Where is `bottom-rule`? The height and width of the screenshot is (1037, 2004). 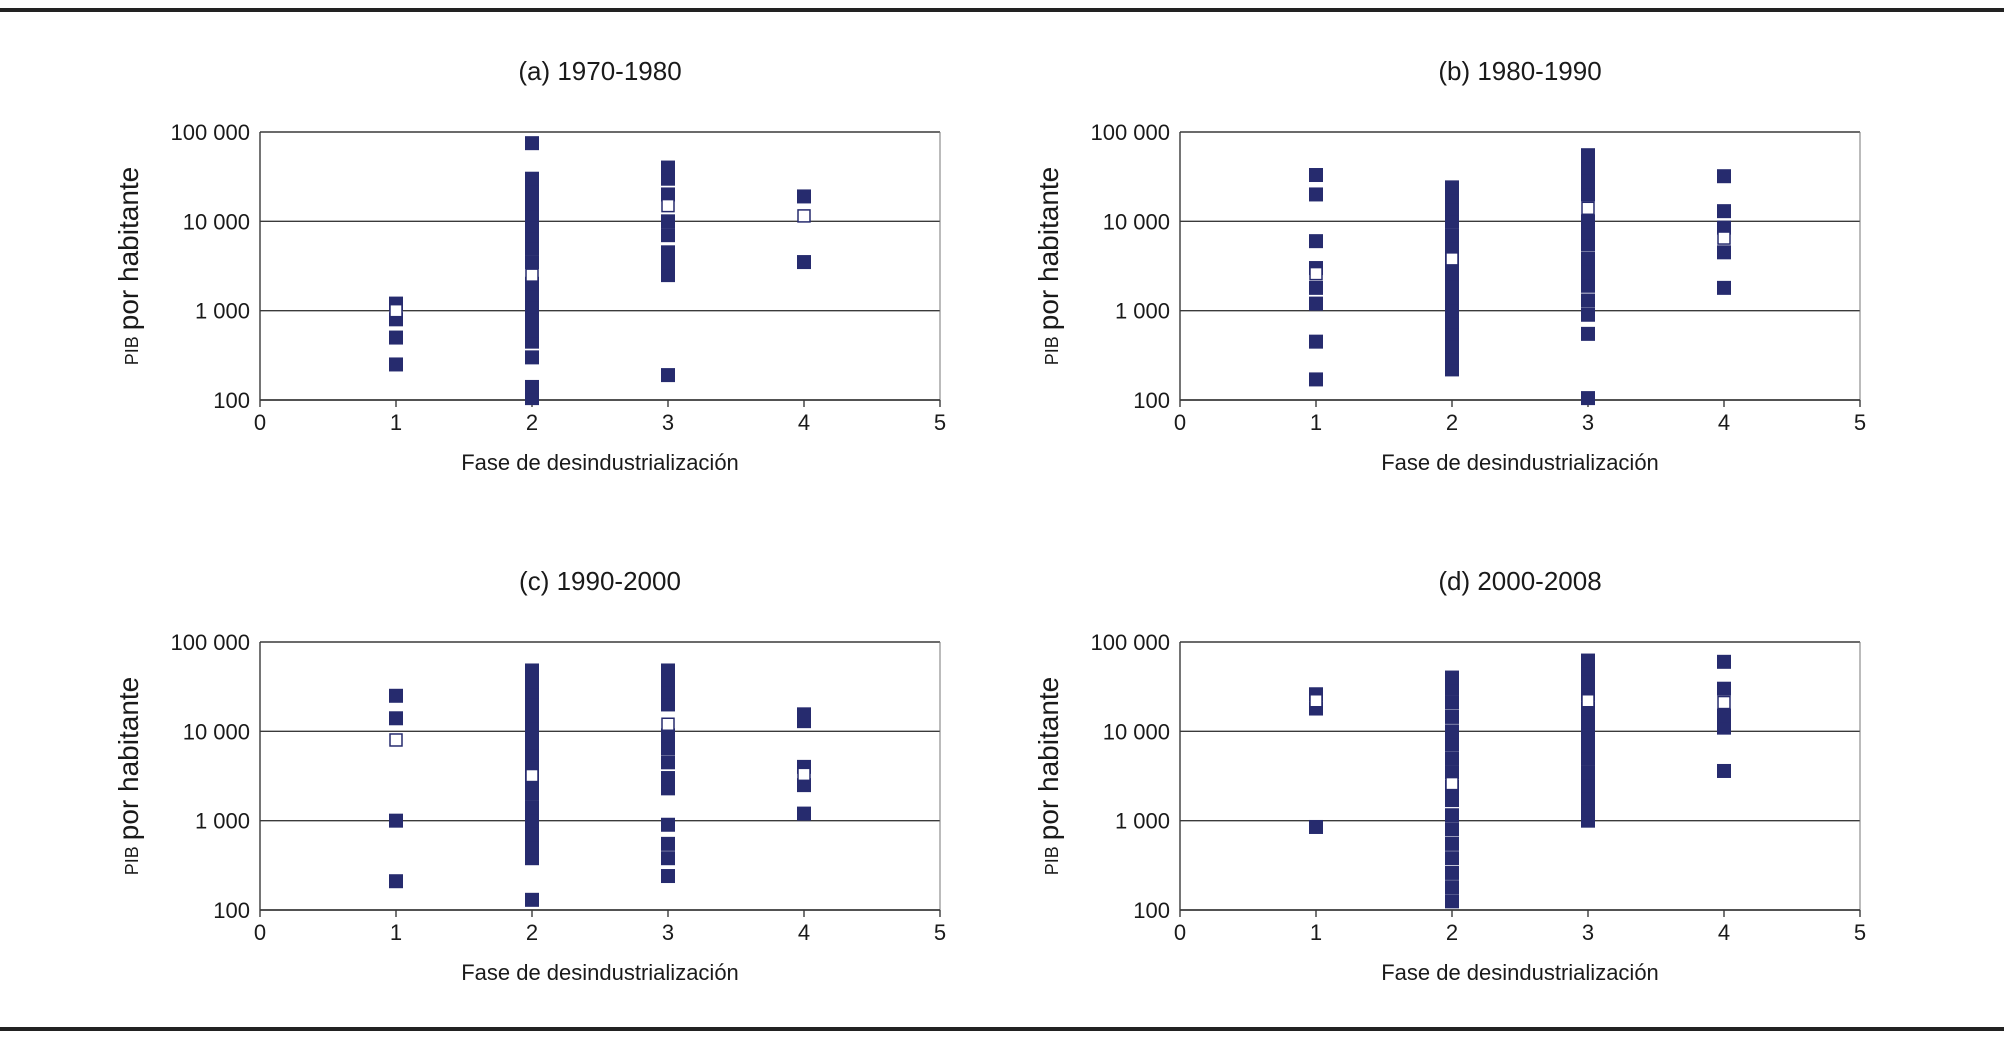 bottom-rule is located at coordinates (1002, 1029).